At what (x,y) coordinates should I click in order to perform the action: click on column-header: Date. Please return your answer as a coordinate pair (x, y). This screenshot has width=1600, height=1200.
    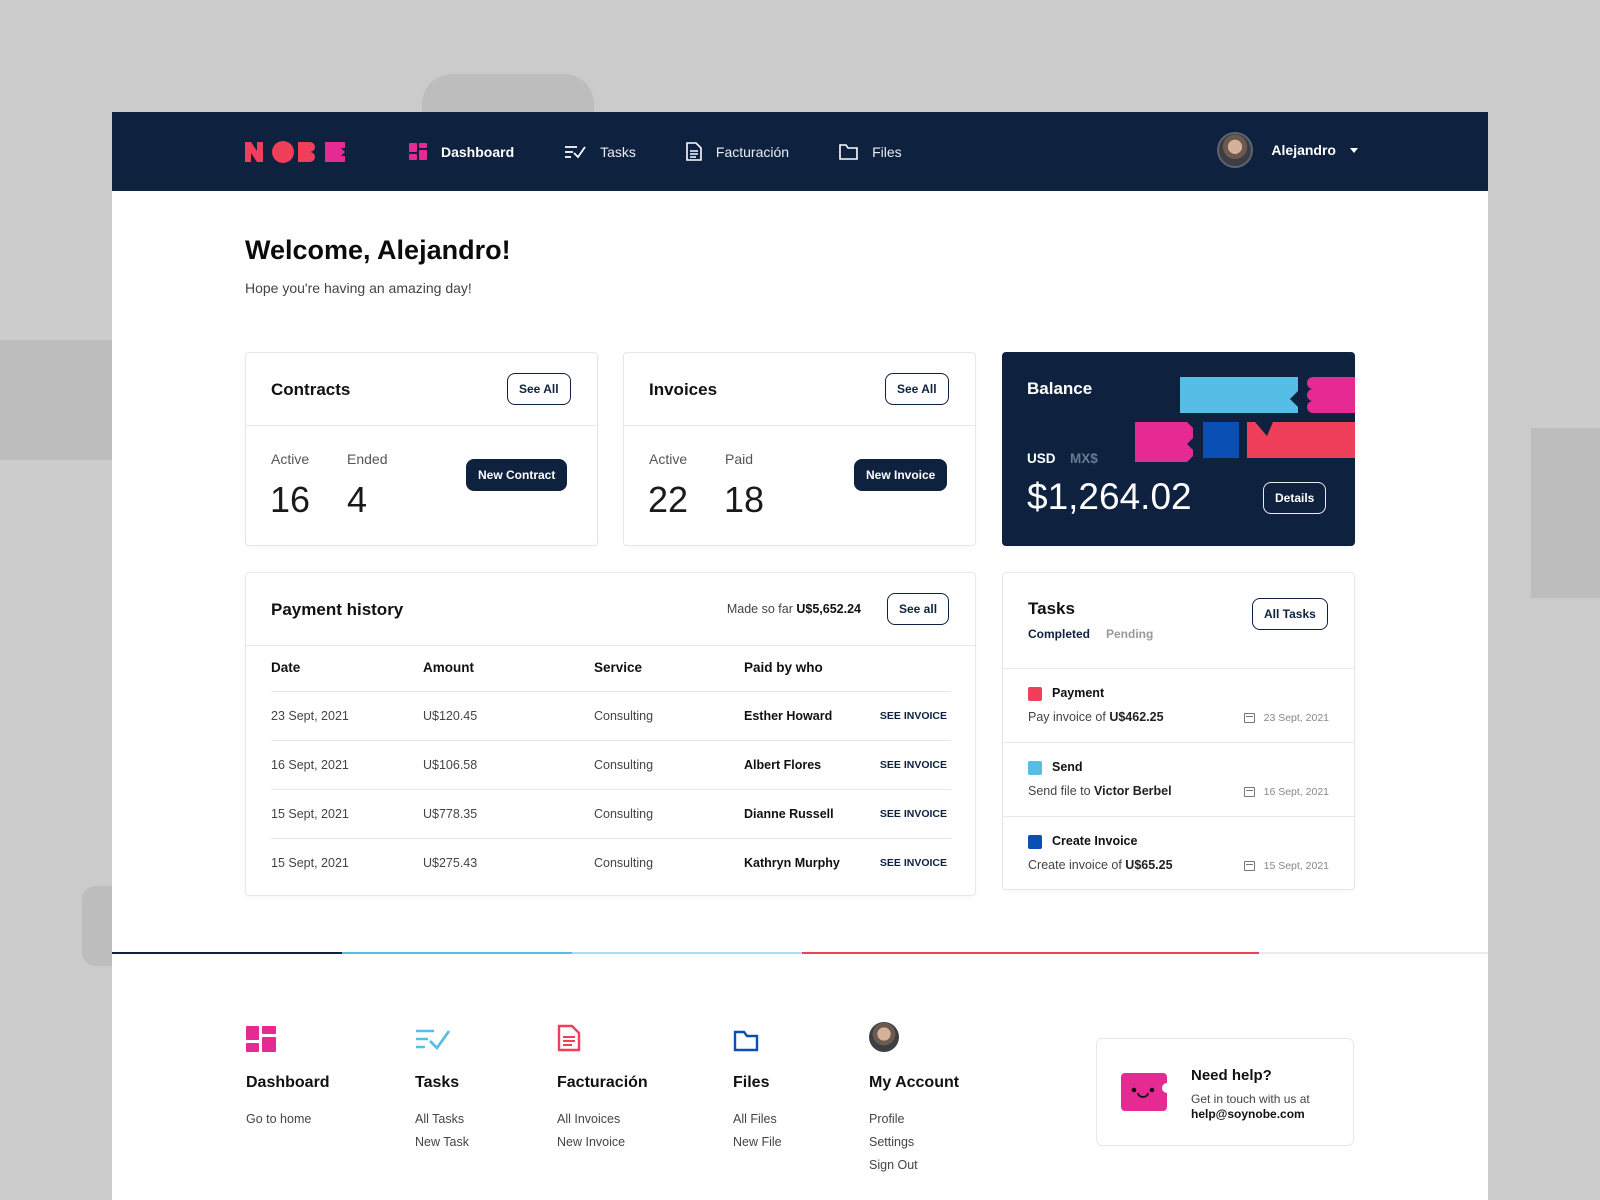
    Looking at the image, I should click on (347, 668).